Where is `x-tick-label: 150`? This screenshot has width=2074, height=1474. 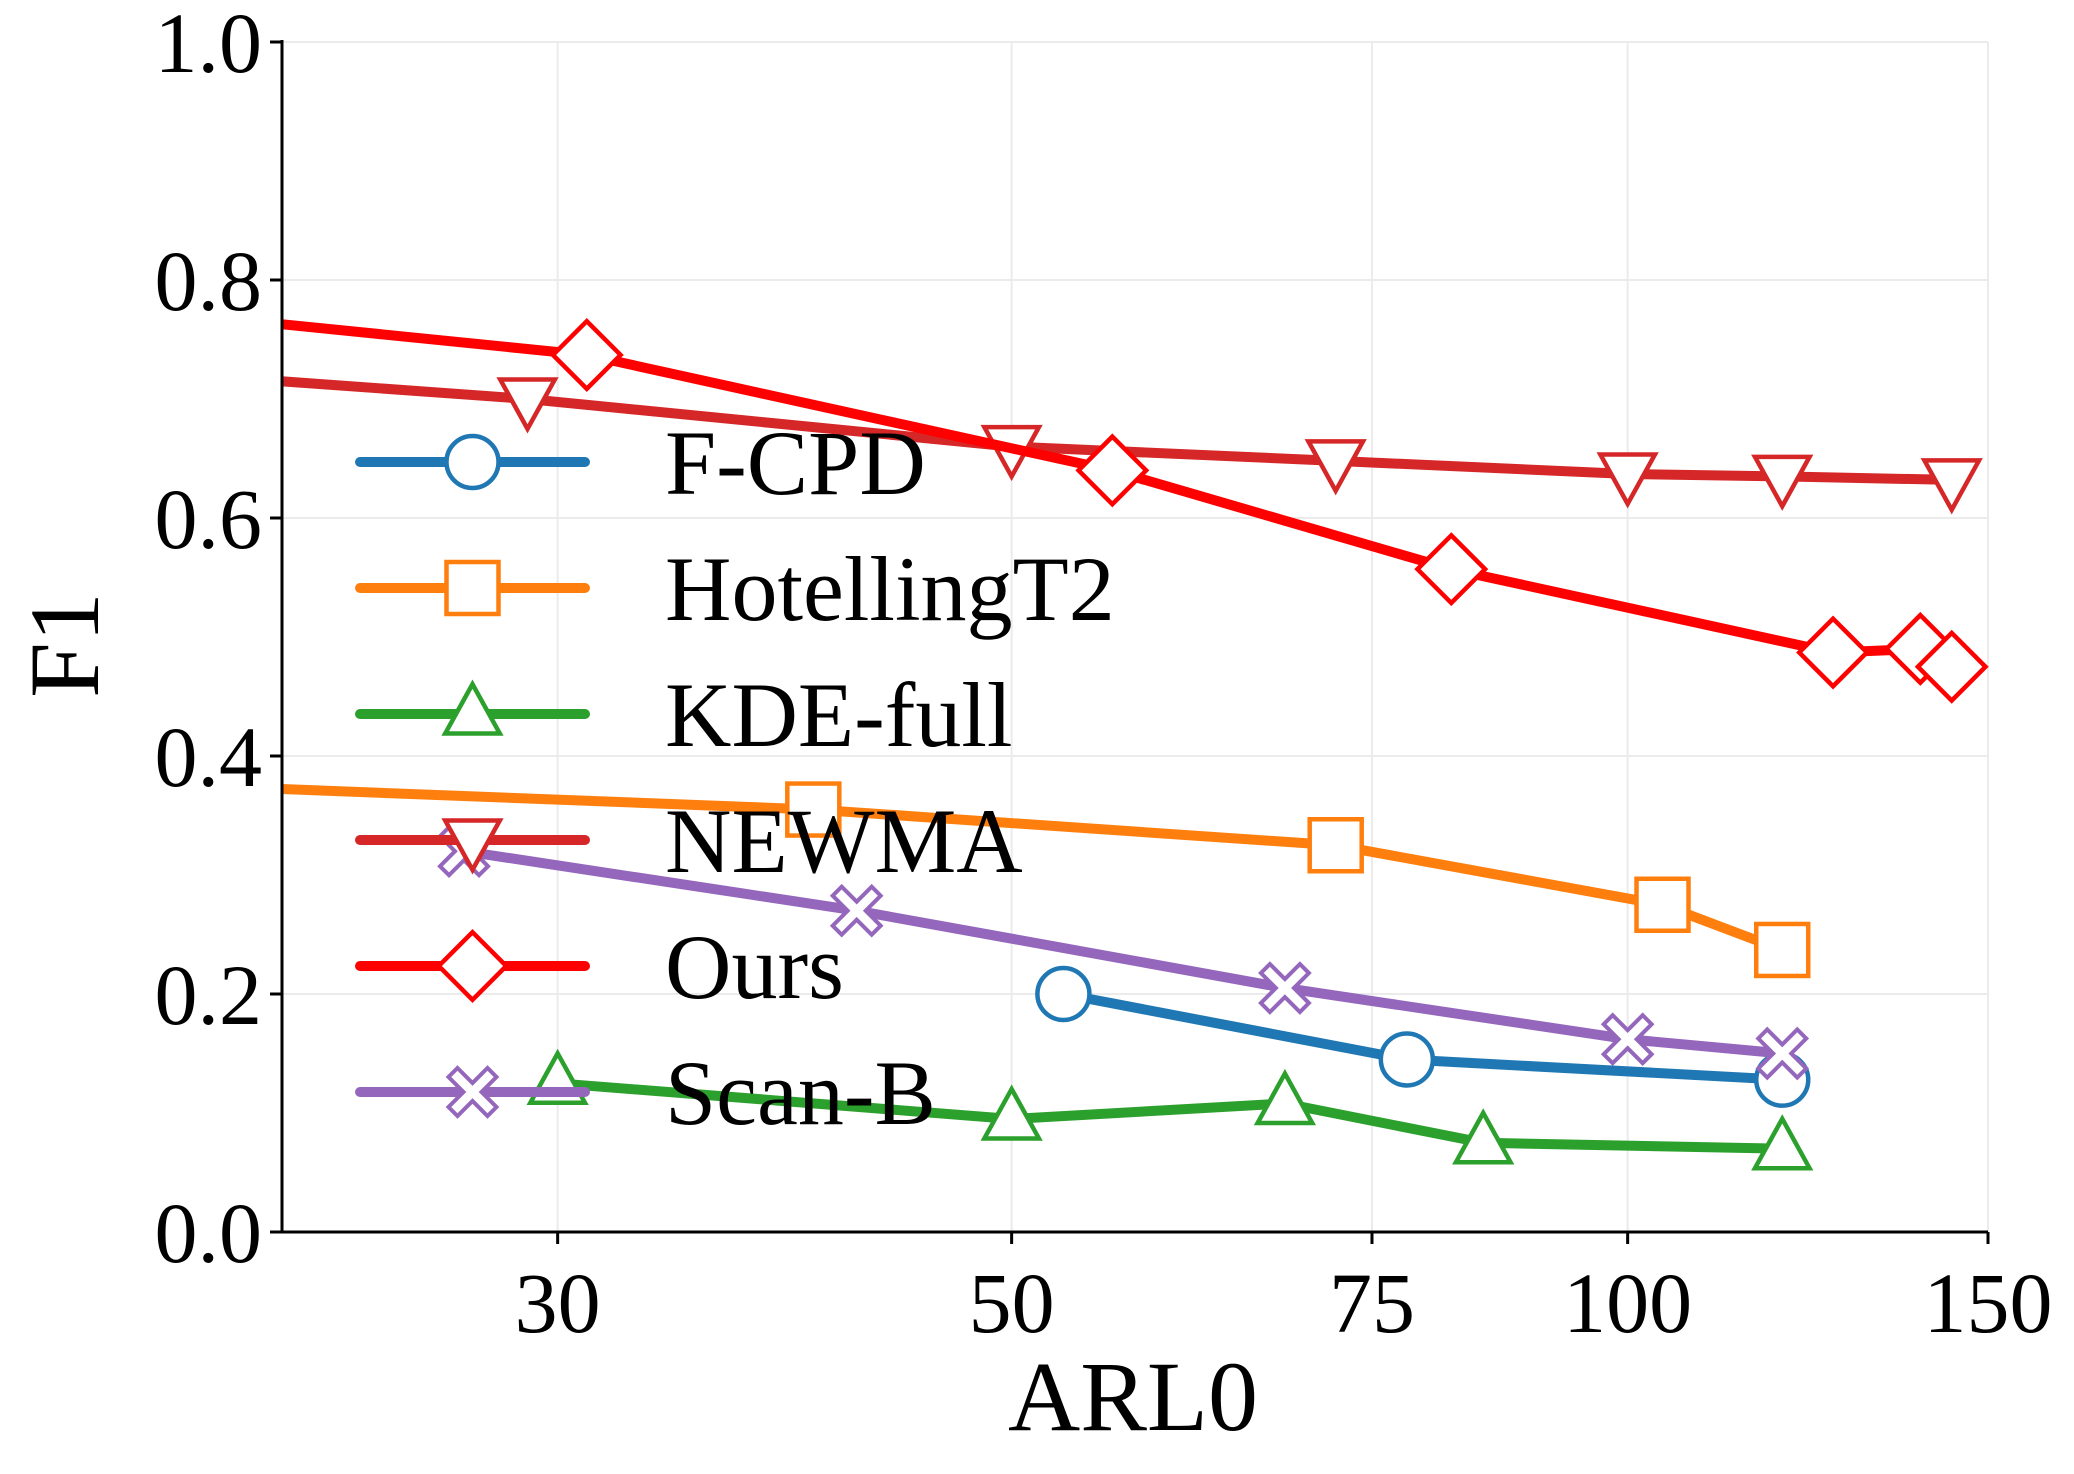
x-tick-label: 150 is located at coordinates (1988, 1303).